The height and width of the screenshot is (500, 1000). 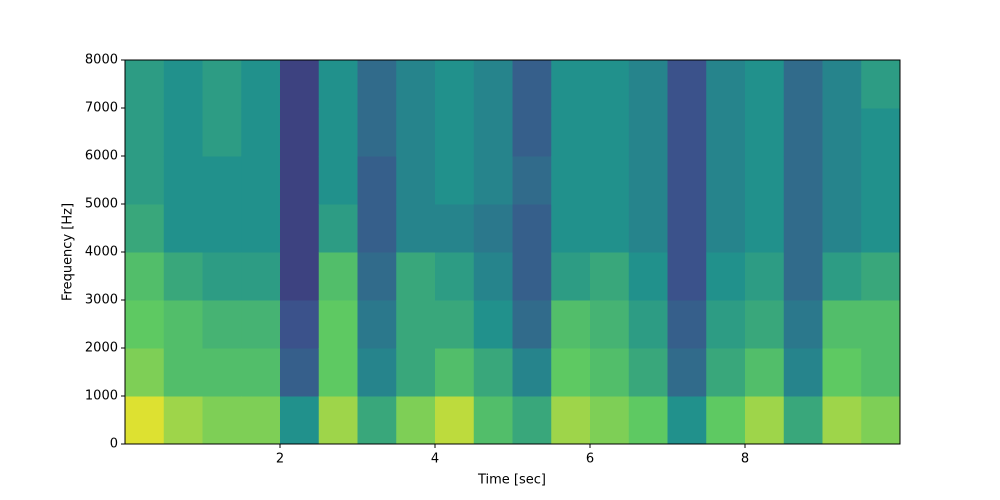 I want to click on y-tick-label: 8000, so click(x=101, y=60).